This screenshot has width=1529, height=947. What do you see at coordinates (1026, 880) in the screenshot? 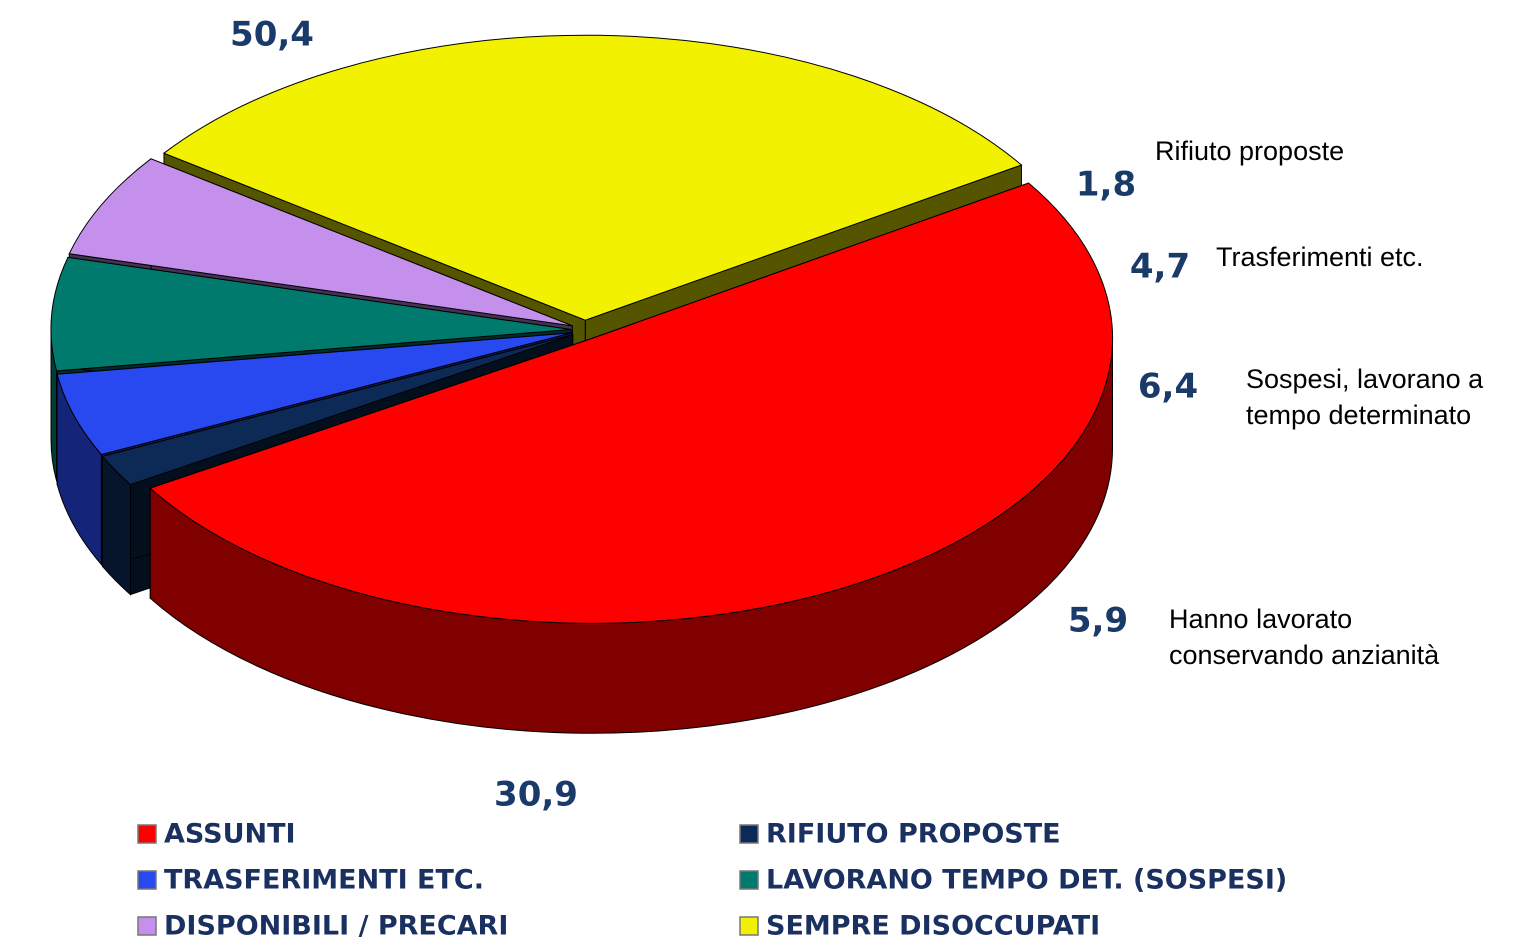
I see `legend-label: LAVORANO TEMPO DET. (SOSPESI)` at bounding box center [1026, 880].